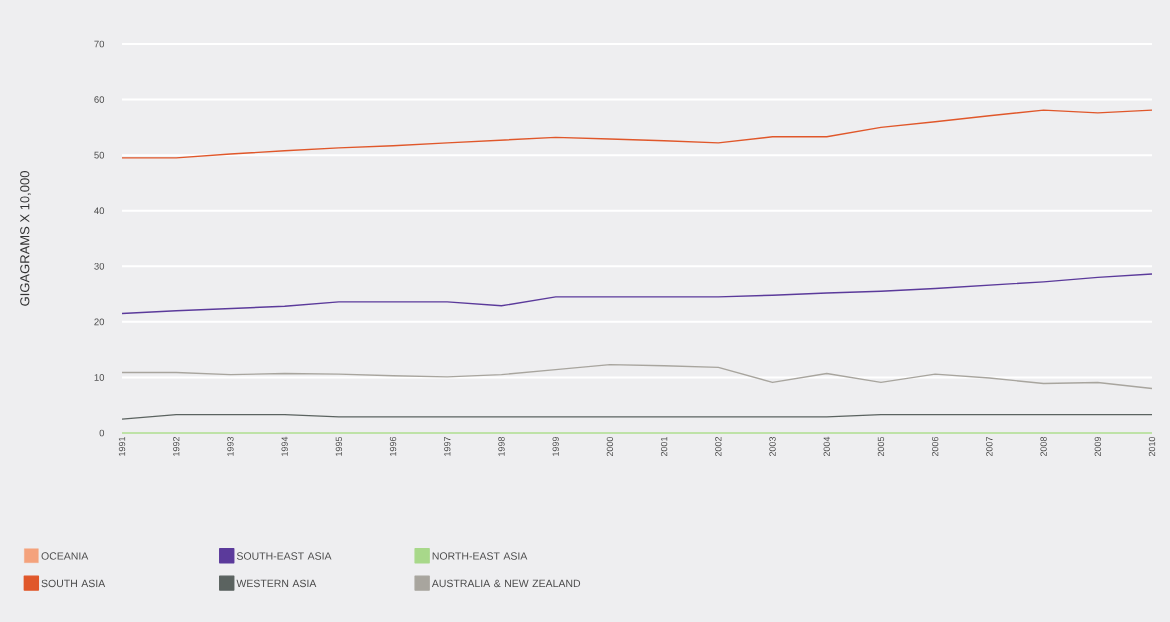  Describe the element at coordinates (284, 446) in the screenshot. I see `x-tick-label: 1994` at that location.